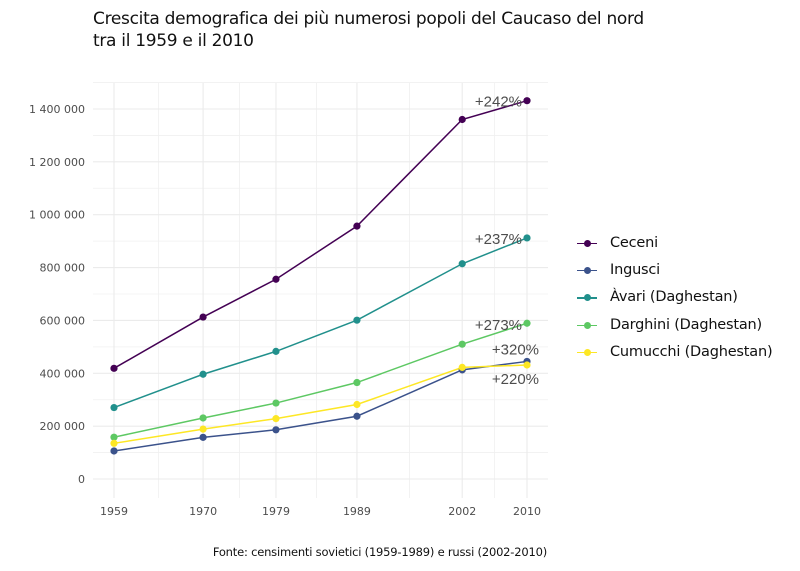 Image resolution: width=800 pixels, height=571 pixels. I want to click on legend-item: Àvari (Daghestan), so click(674, 297).